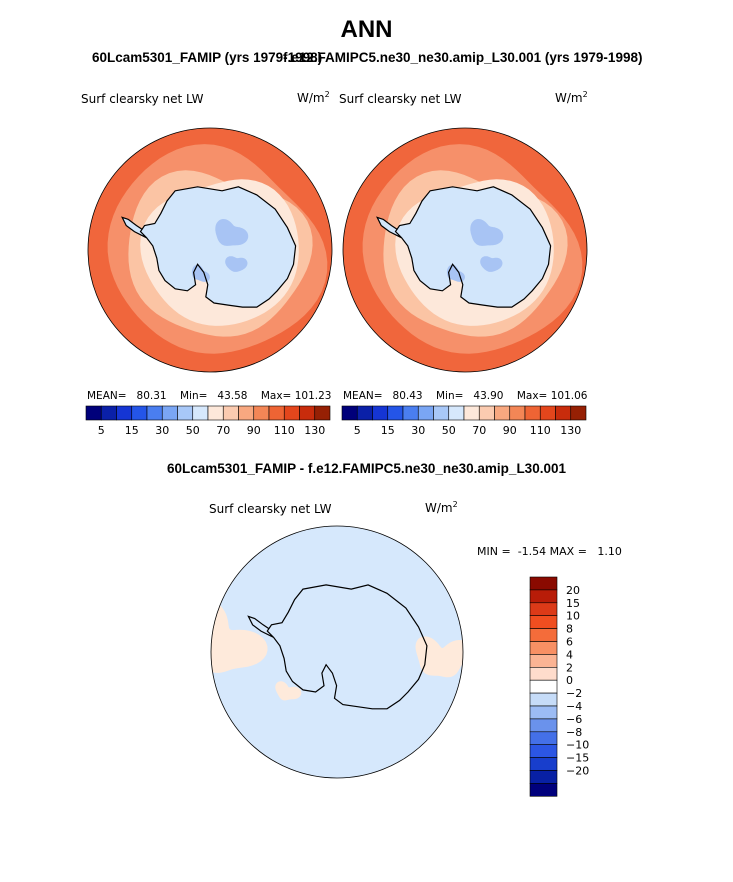  What do you see at coordinates (223, 430) in the screenshot?
I see `left-colorbar-tick-label: 70` at bounding box center [223, 430].